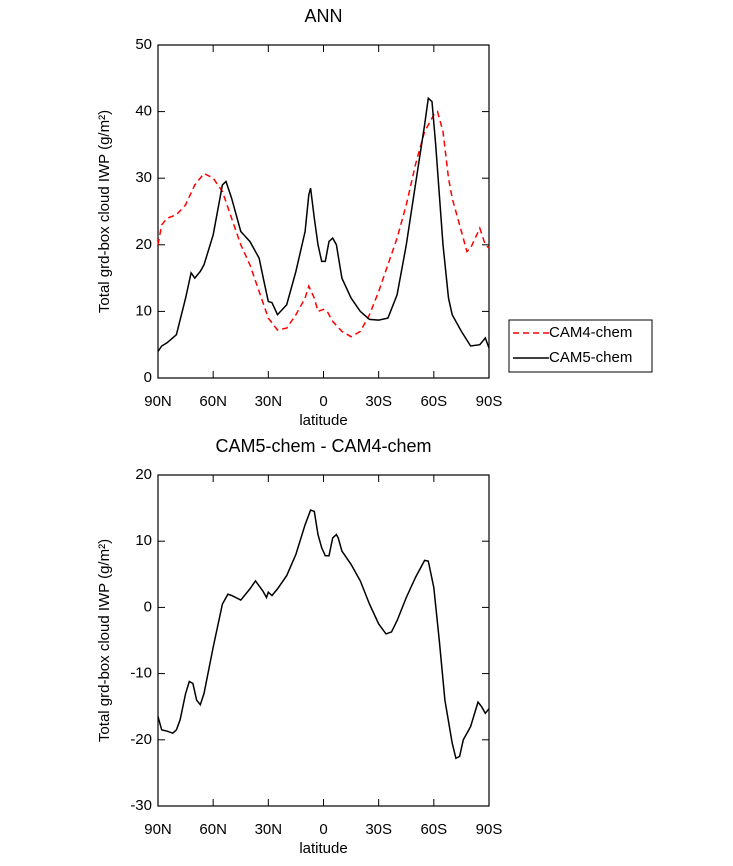  I want to click on y-tick-label: -30, so click(141, 805).